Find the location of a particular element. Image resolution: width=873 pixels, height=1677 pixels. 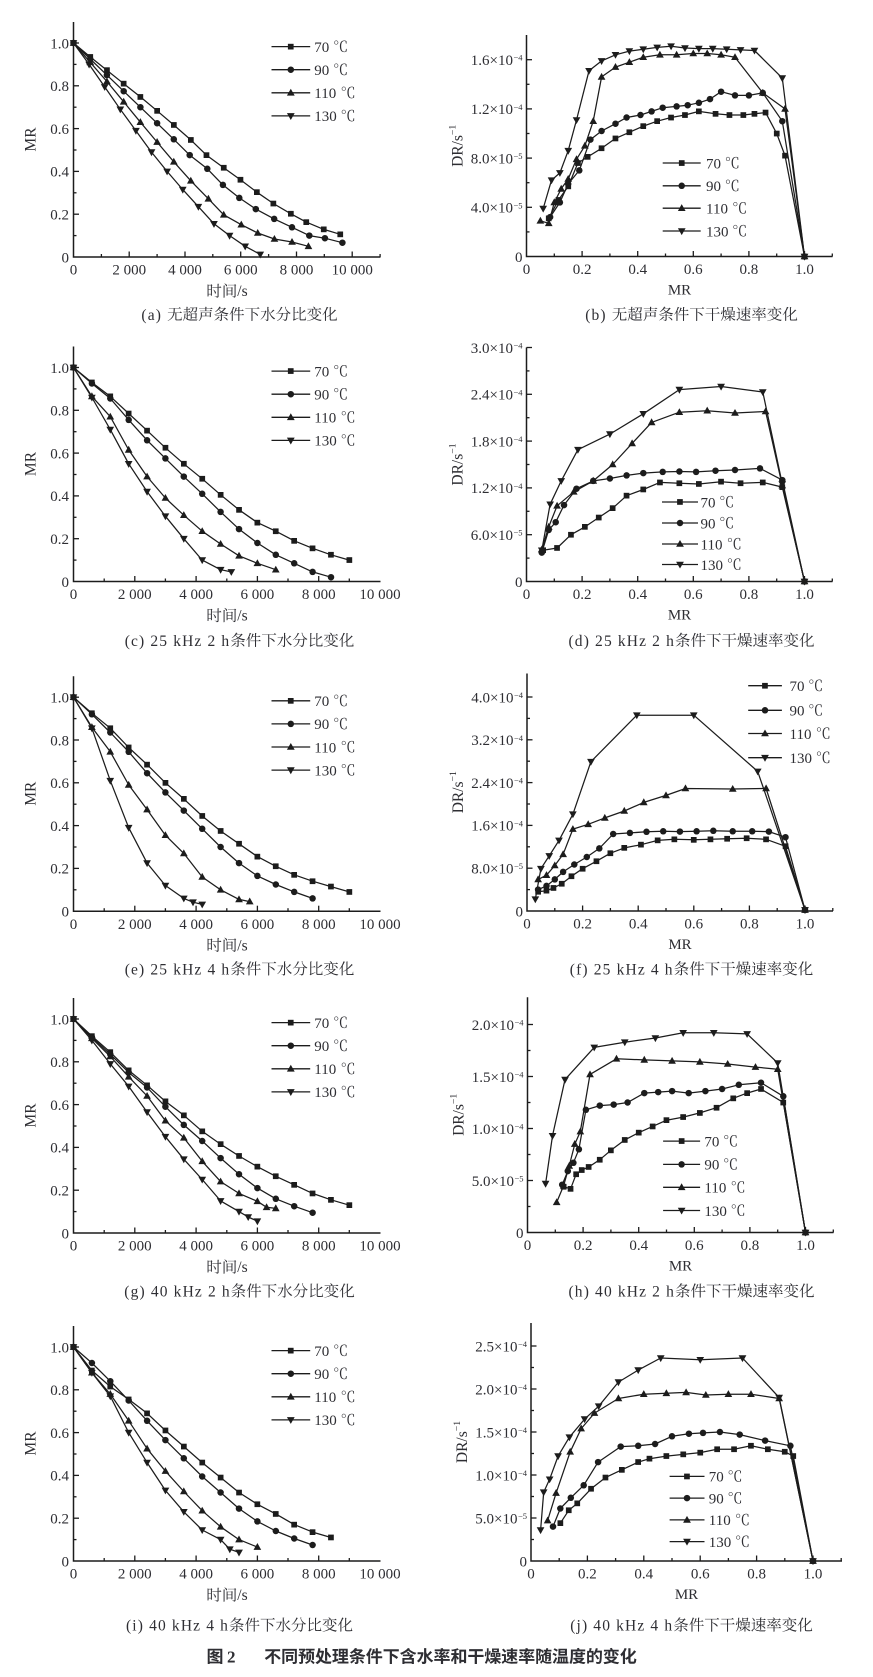

svg-text: 3.0×10 is located at coordinates (492, 349).